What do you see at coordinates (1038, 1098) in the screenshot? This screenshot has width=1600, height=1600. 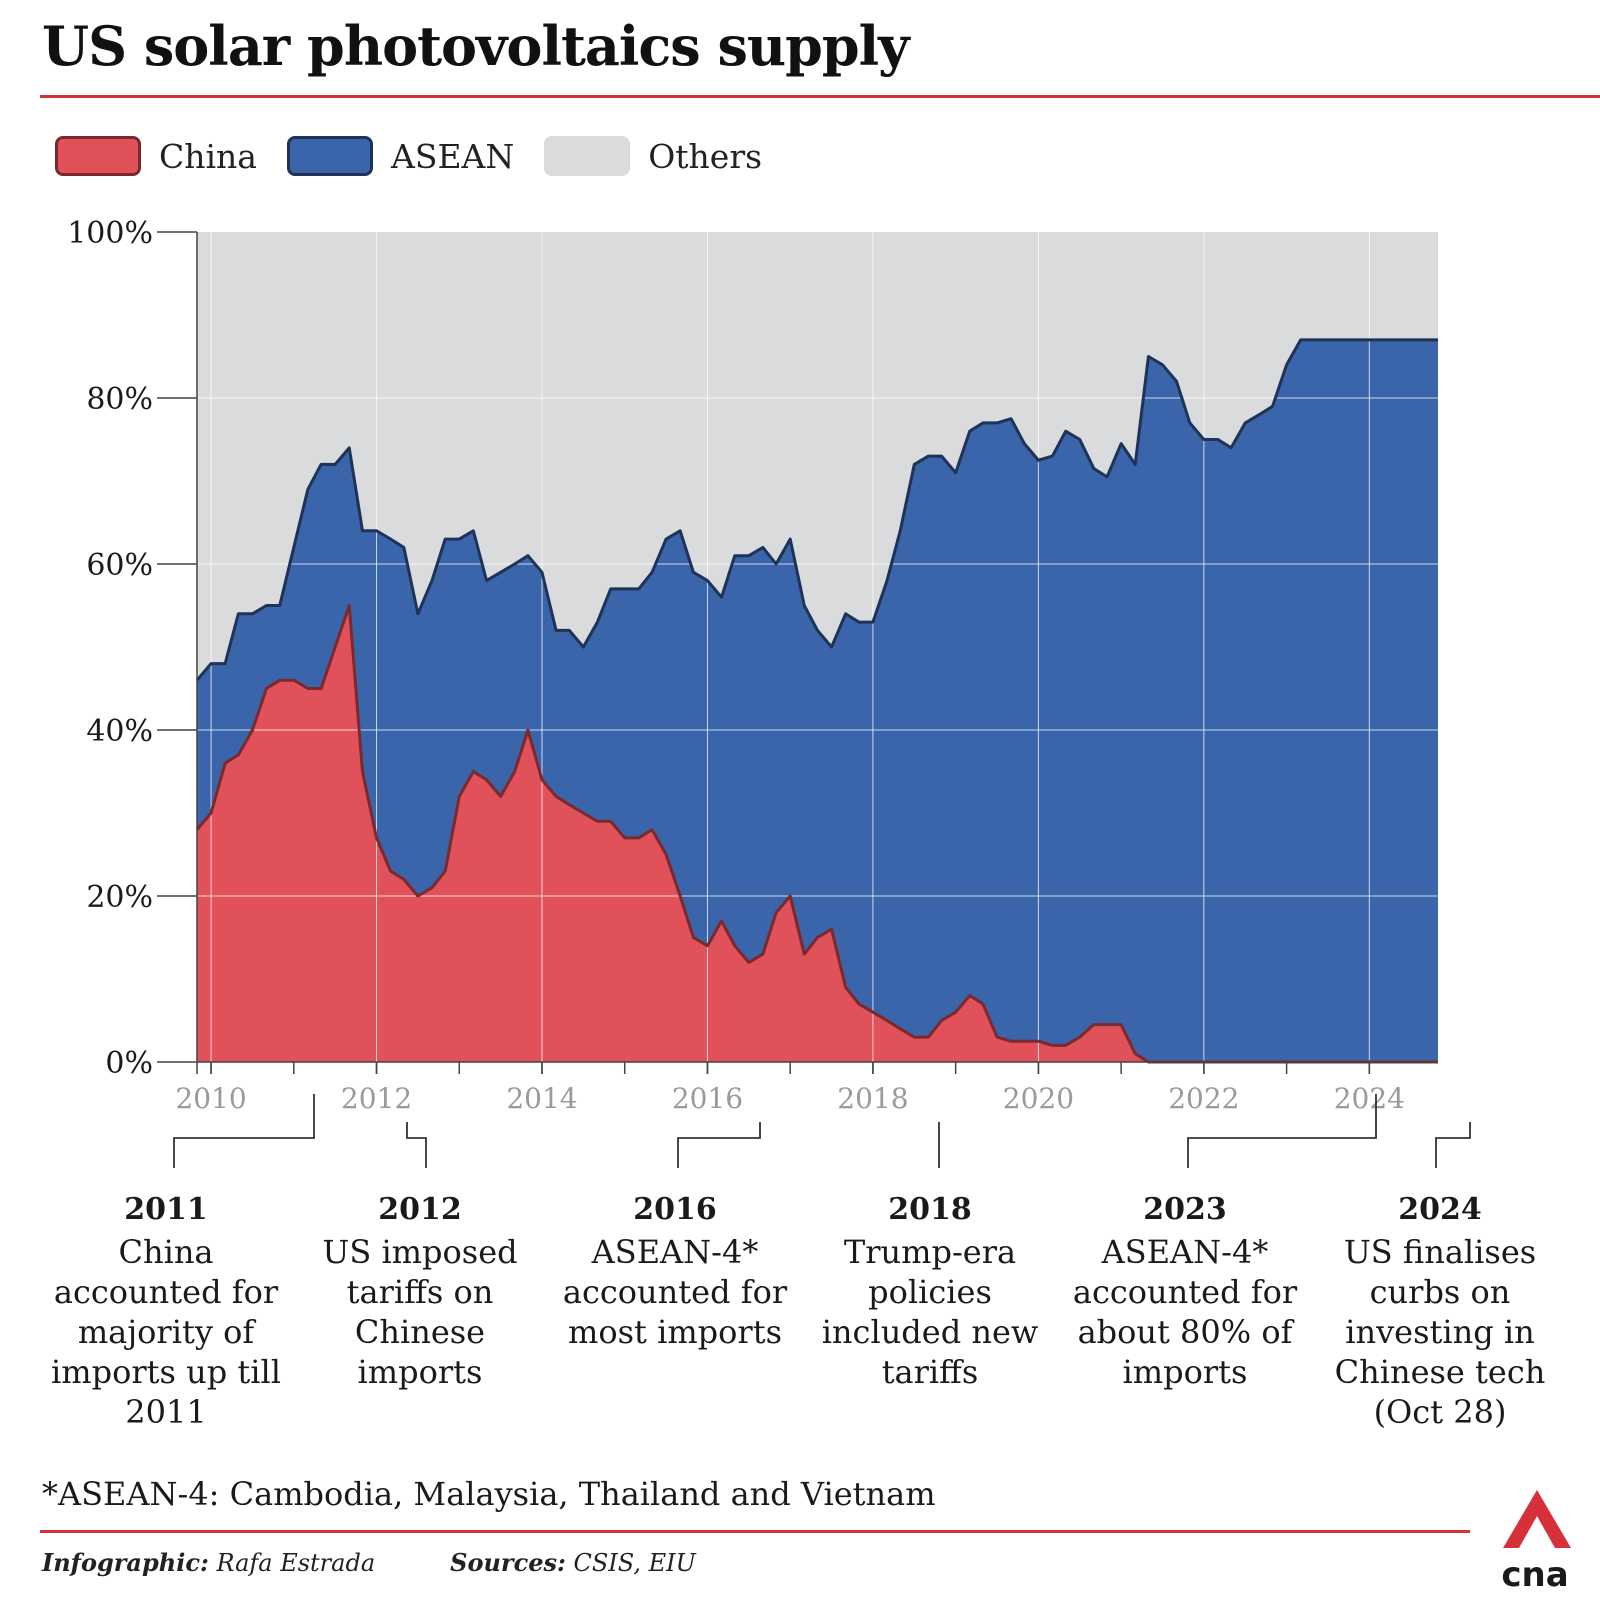 I see `x-tick-label: 2020` at bounding box center [1038, 1098].